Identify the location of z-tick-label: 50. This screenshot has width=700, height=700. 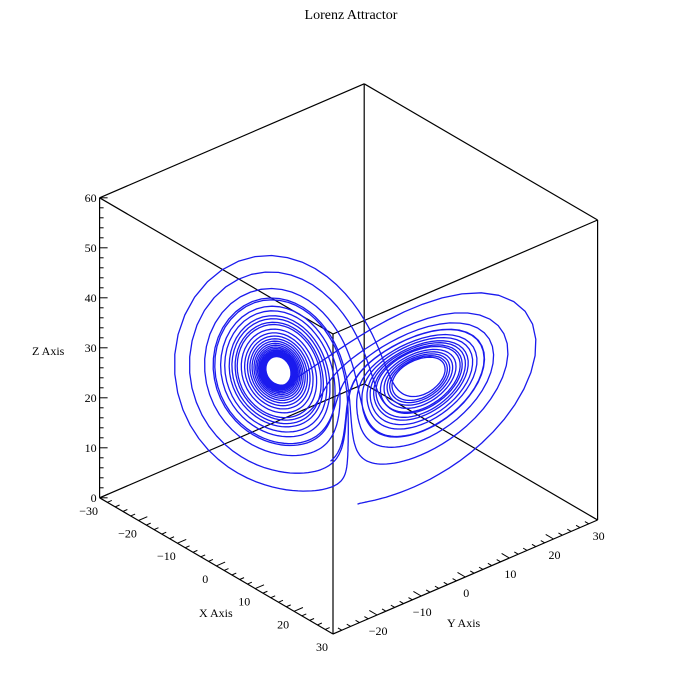
(91, 248).